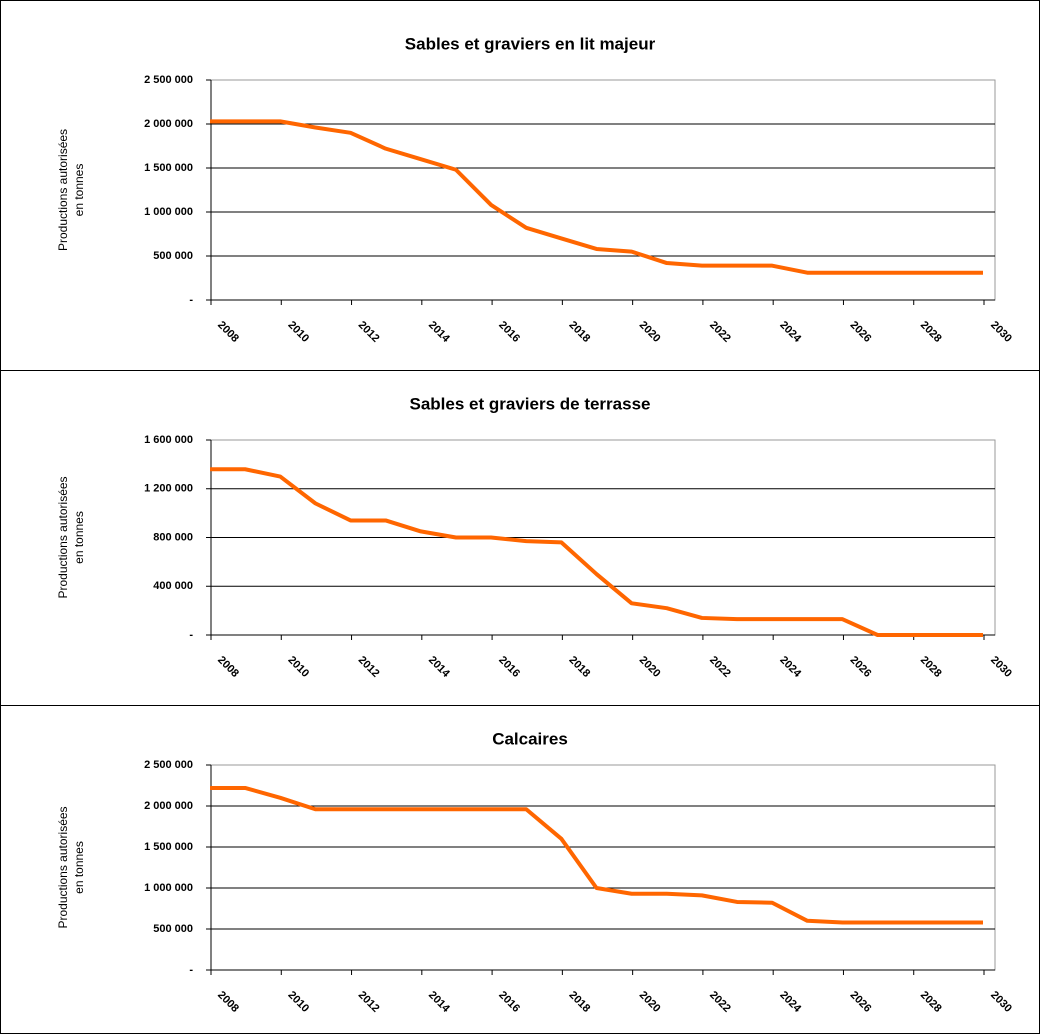 Image resolution: width=1040 pixels, height=1034 pixels. I want to click on chart-title: Sables et graviers en lit majeur, so click(530, 43).